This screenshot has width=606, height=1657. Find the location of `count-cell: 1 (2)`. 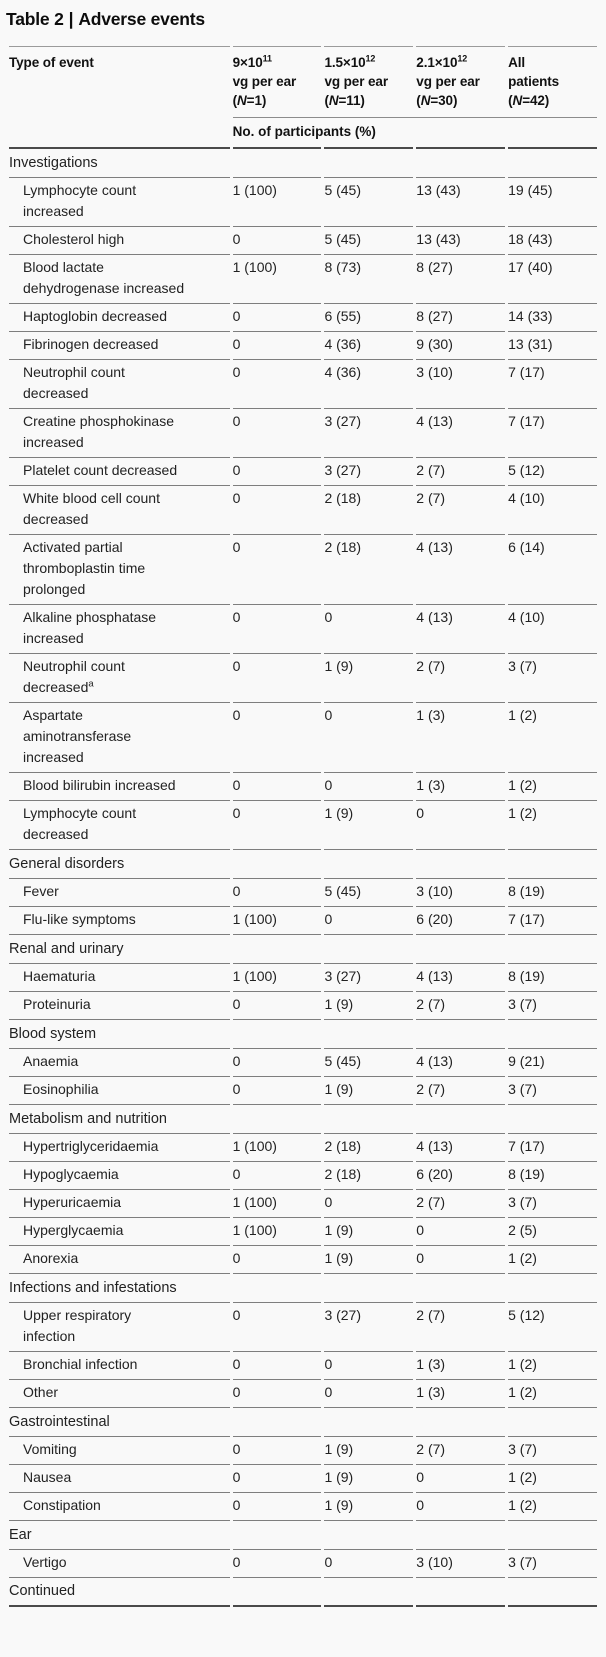

count-cell: 1 (2) is located at coordinates (552, 1393).